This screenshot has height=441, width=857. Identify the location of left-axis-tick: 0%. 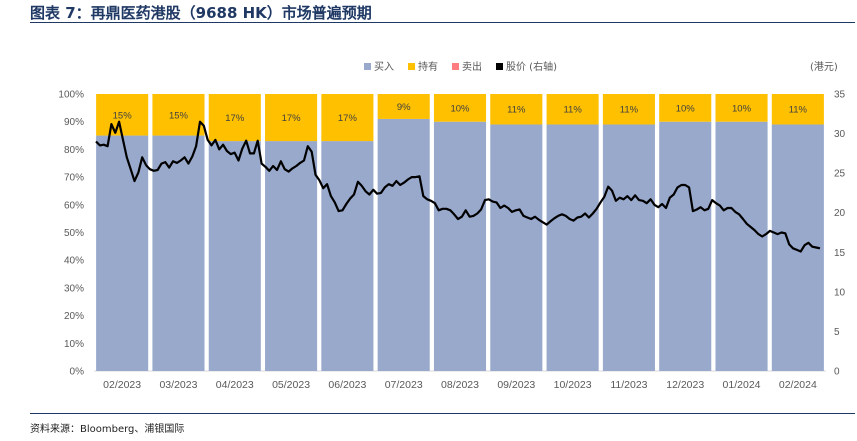
(77, 372).